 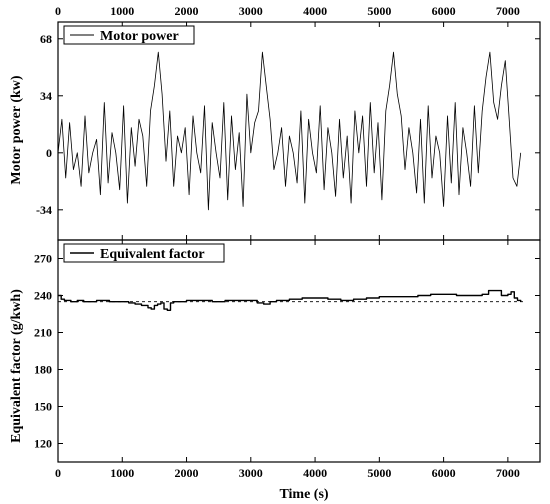 I want to click on x-top-tick-label: 4000, so click(x=315, y=11).